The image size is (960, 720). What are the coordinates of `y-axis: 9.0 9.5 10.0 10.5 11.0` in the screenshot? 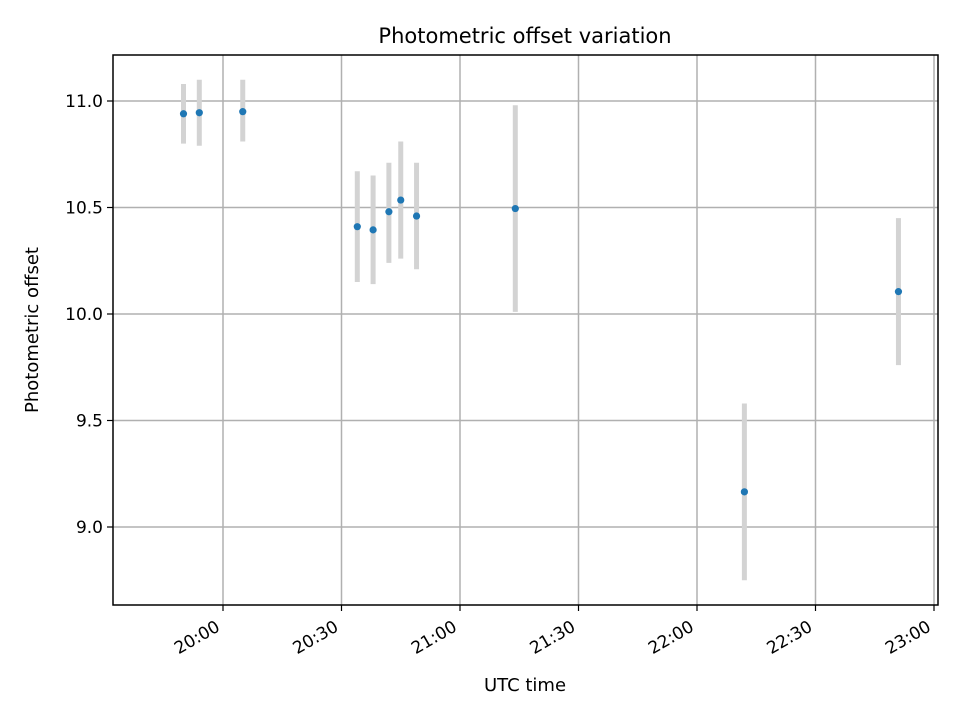 It's located at (89, 315).